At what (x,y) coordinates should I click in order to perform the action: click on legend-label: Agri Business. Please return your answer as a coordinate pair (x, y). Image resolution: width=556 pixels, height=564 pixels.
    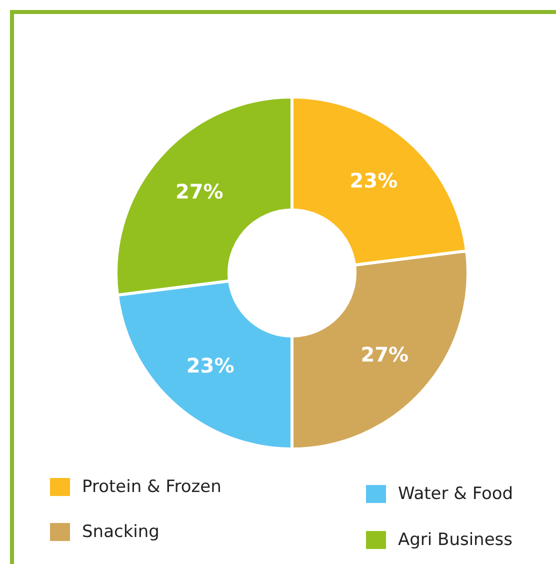
    Looking at the image, I should click on (455, 540).